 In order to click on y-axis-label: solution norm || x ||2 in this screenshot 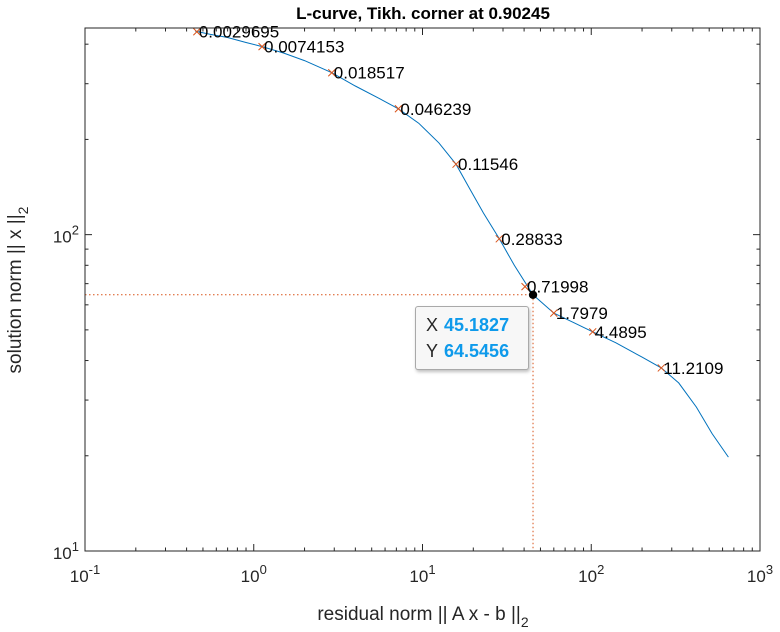, I will do `click(18, 289)`.